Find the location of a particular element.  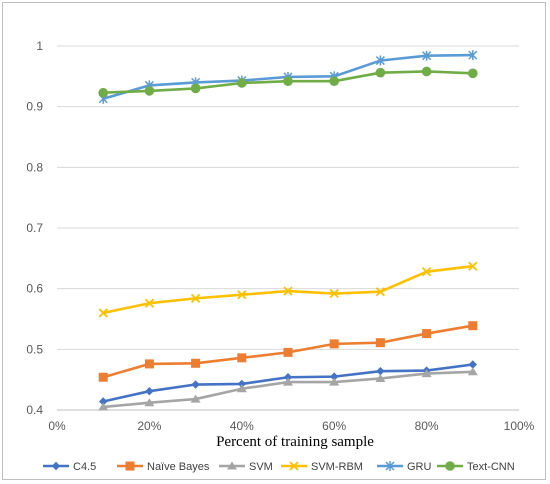

series-svm is located at coordinates (288, 389).